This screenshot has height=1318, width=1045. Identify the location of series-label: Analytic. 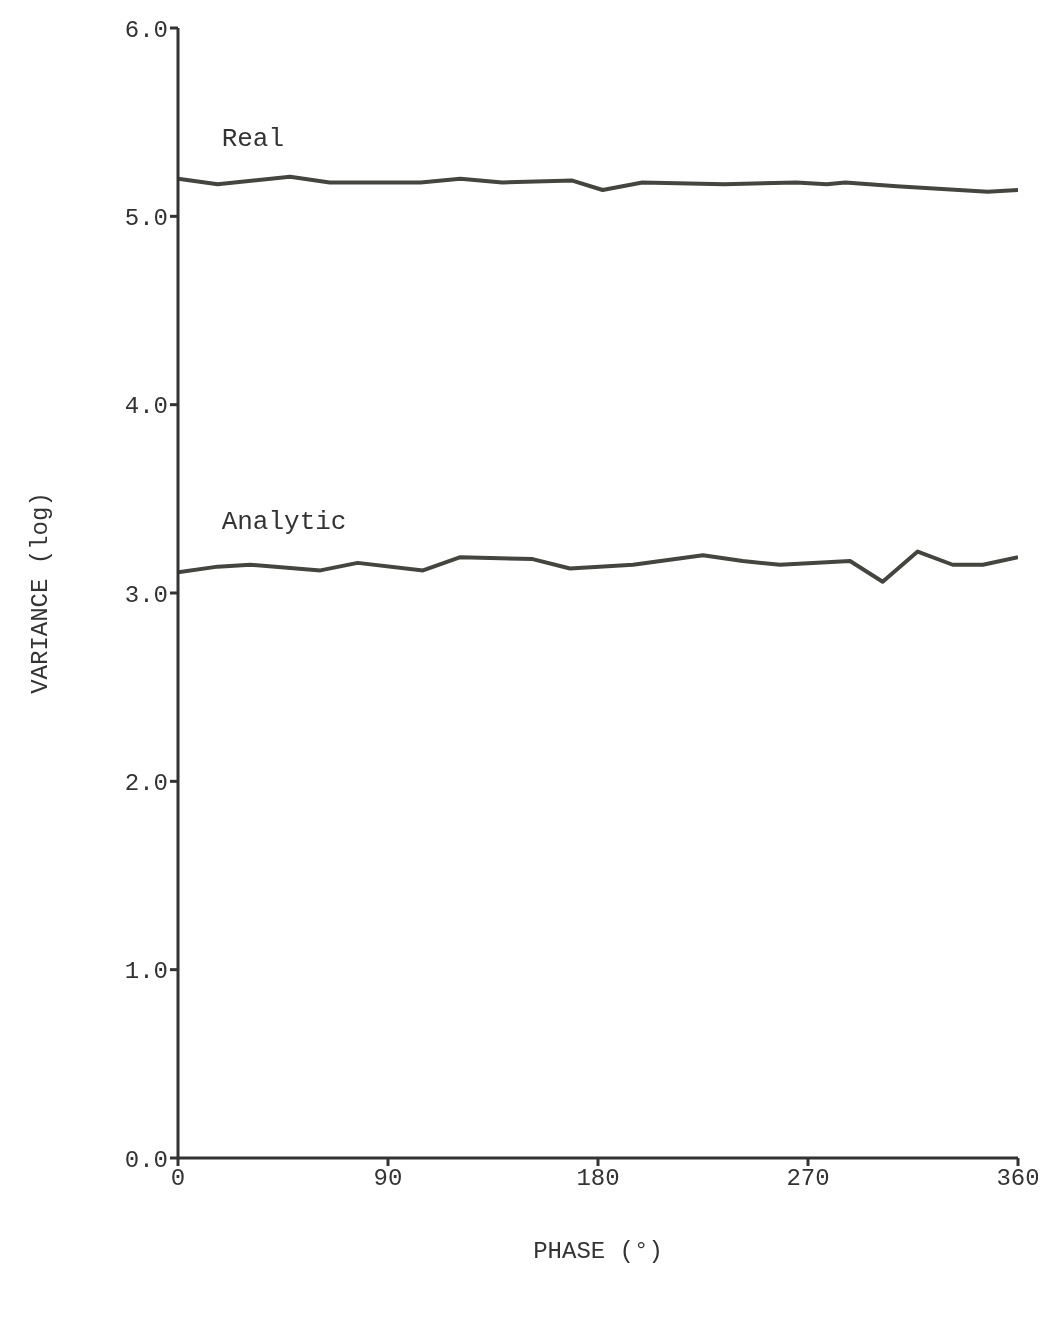
(284, 521).